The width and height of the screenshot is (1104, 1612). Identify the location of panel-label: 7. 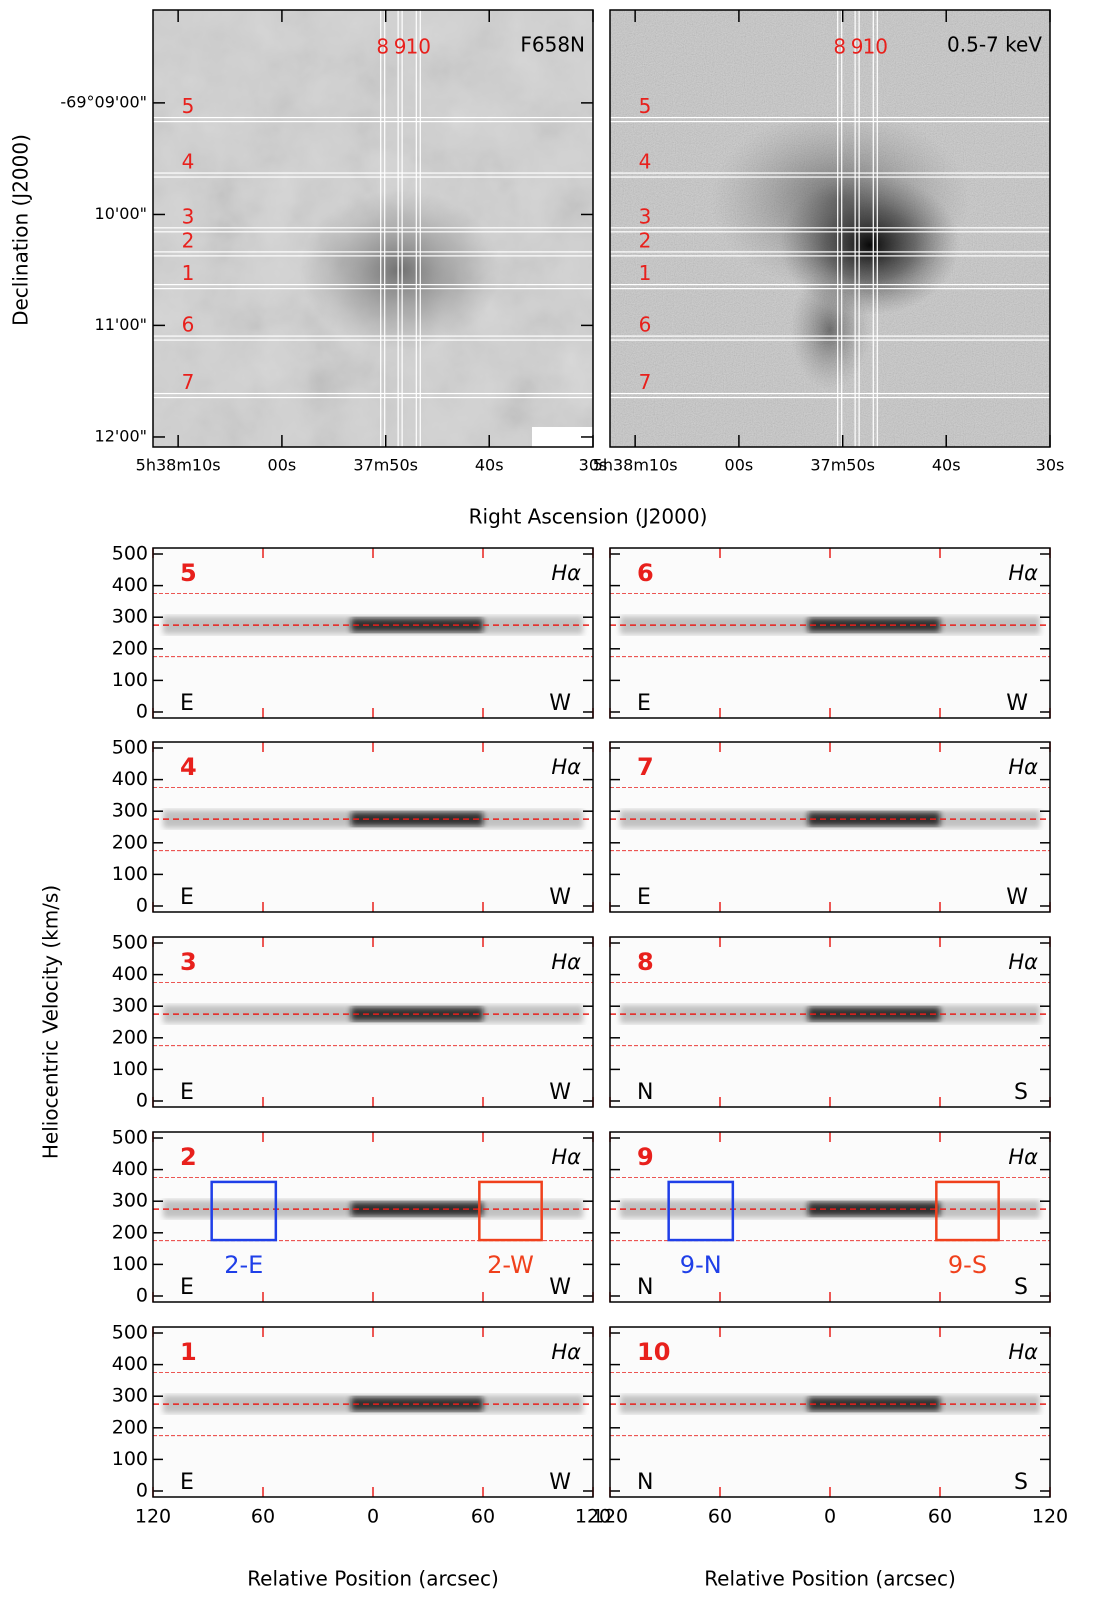
(645, 767).